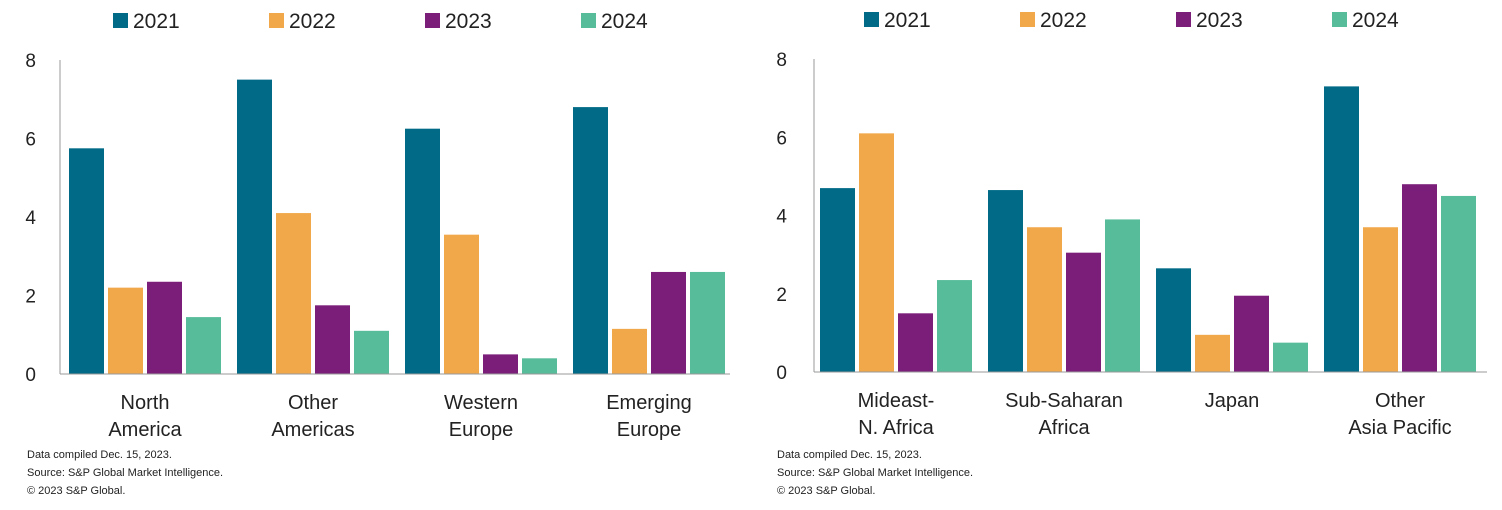  Describe the element at coordinates (1232, 401) in the screenshot. I see `category-label: Japan` at that location.